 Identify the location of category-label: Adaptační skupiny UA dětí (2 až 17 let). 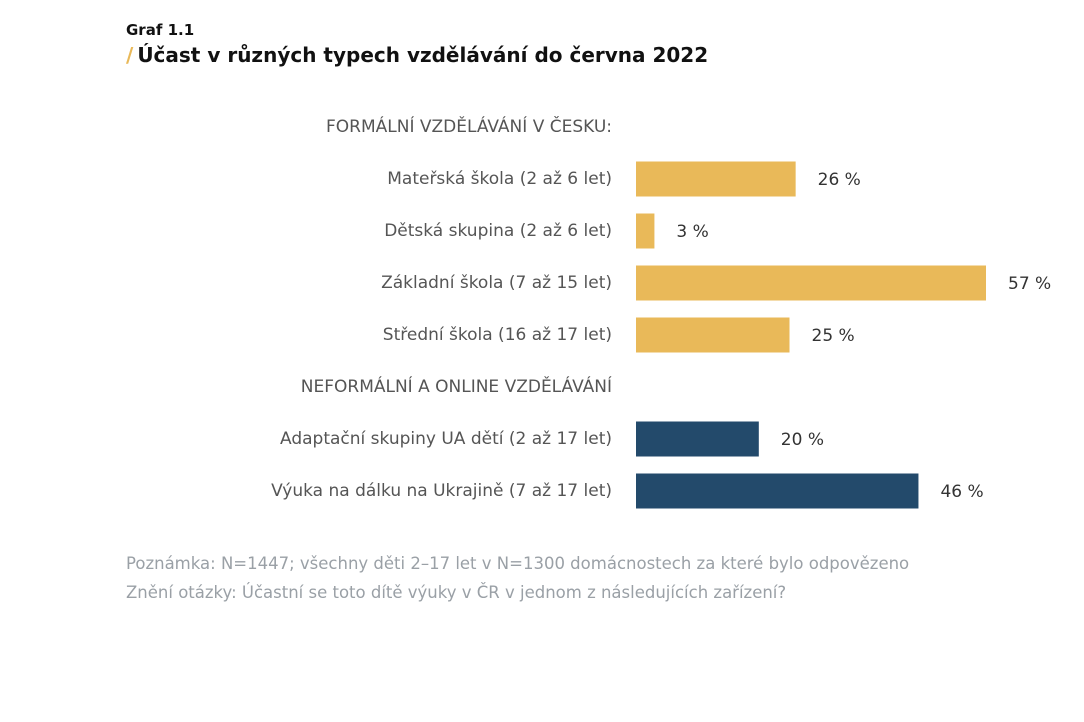
(446, 439).